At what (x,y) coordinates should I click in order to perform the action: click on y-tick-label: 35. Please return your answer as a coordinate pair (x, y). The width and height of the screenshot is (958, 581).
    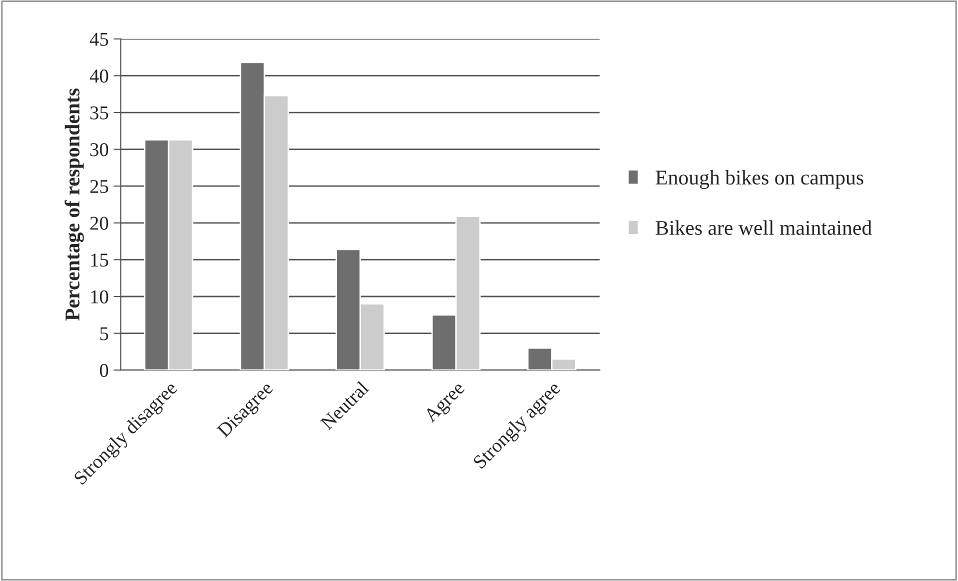
    Looking at the image, I should click on (99, 113).